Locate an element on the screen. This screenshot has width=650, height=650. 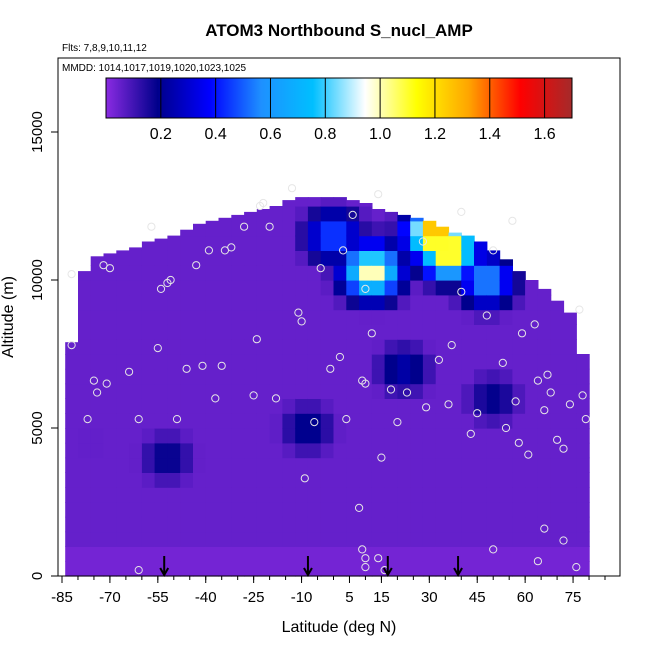
colorbar-tick-label: 0.2 is located at coordinates (161, 134).